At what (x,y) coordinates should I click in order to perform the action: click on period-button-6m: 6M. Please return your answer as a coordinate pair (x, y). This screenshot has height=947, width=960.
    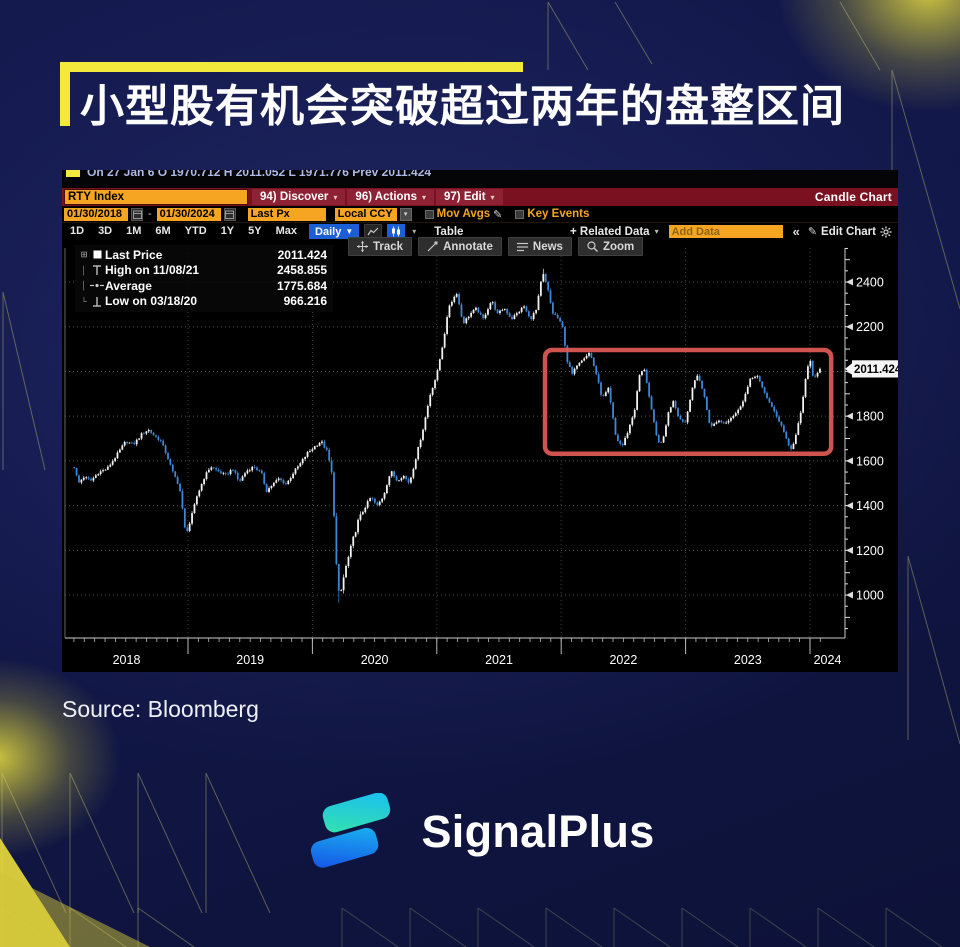
    Looking at the image, I should click on (163, 231).